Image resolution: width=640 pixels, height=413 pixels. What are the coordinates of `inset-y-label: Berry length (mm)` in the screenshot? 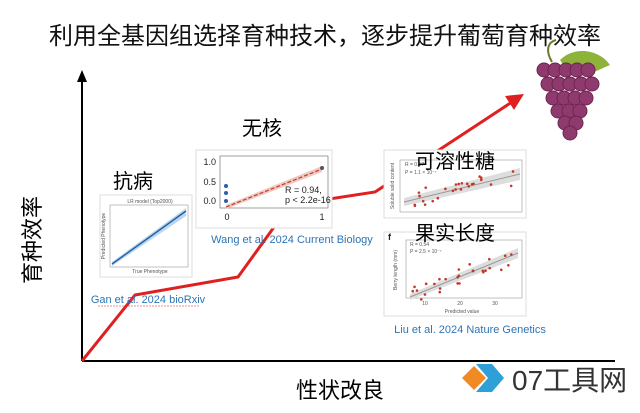 It's located at (396, 270).